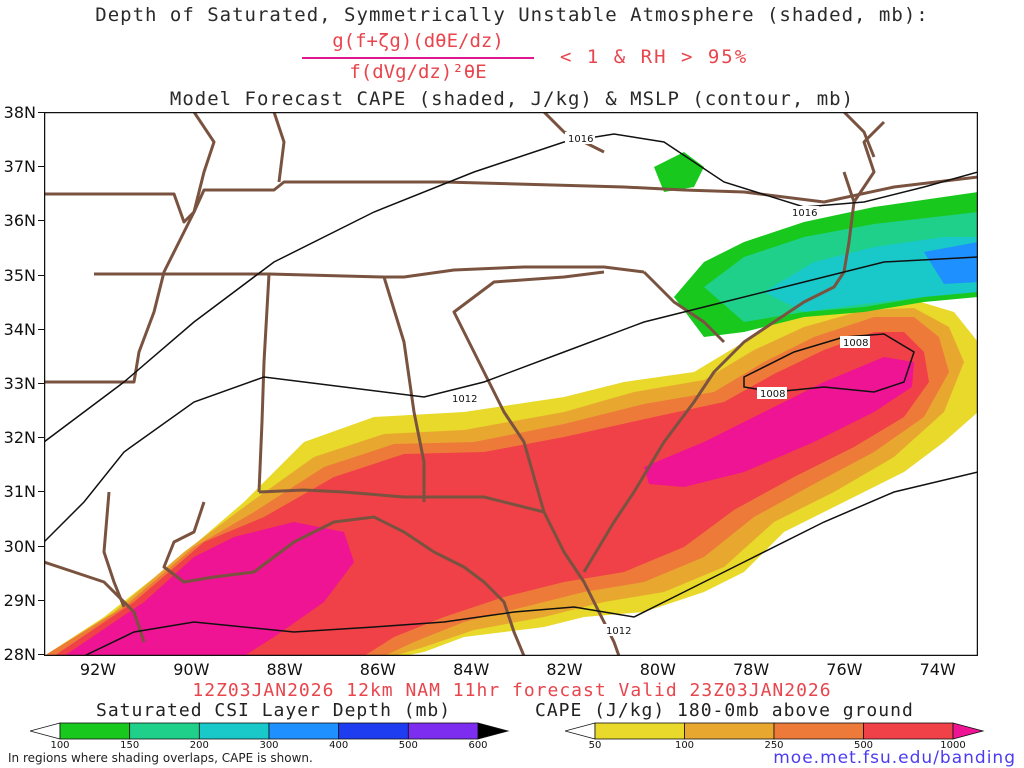  Describe the element at coordinates (595, 745) in the screenshot. I see `colorbar-tick-label: 50` at that location.